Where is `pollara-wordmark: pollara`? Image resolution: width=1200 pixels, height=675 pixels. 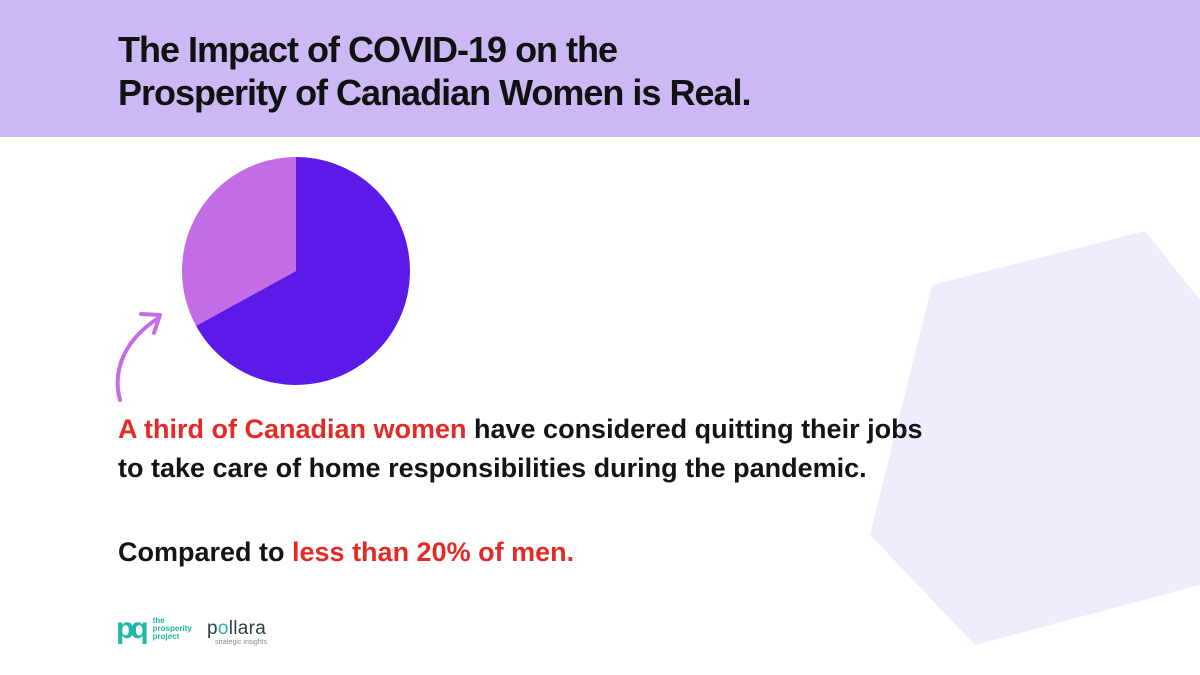
pollara-wordmark: pollara is located at coordinates (237, 629).